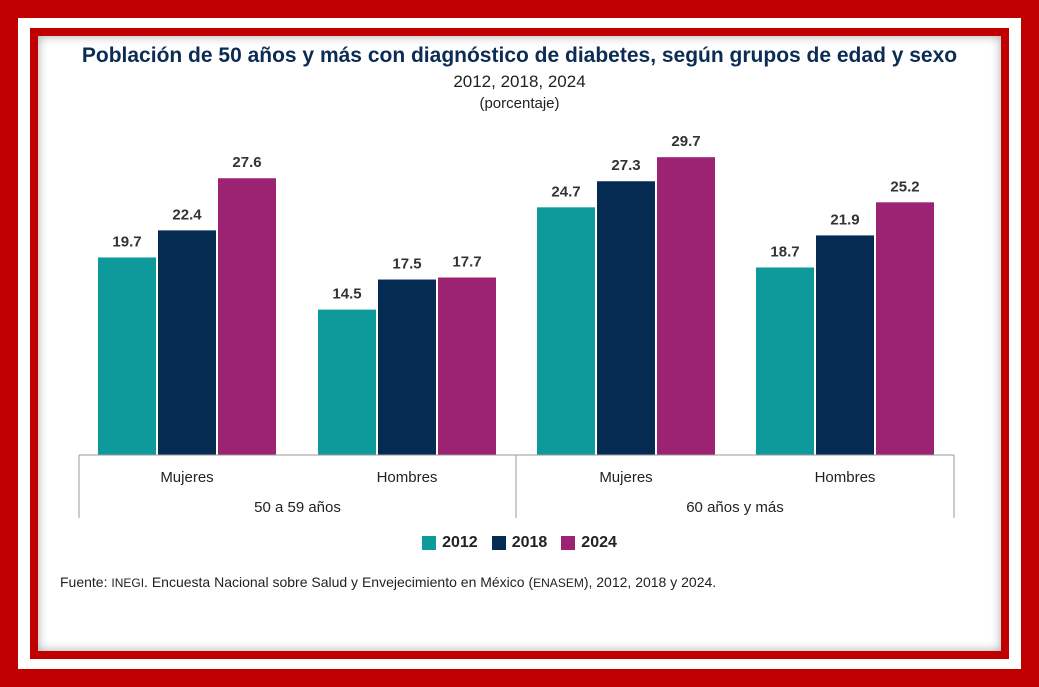 The height and width of the screenshot is (687, 1039). What do you see at coordinates (346, 294) in the screenshot?
I see `data-label-2012-1: 14.5` at bounding box center [346, 294].